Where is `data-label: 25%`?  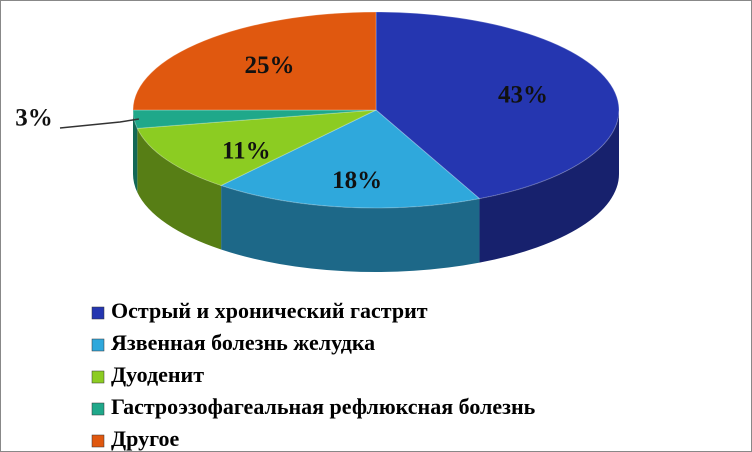 data-label: 25% is located at coordinates (269, 65).